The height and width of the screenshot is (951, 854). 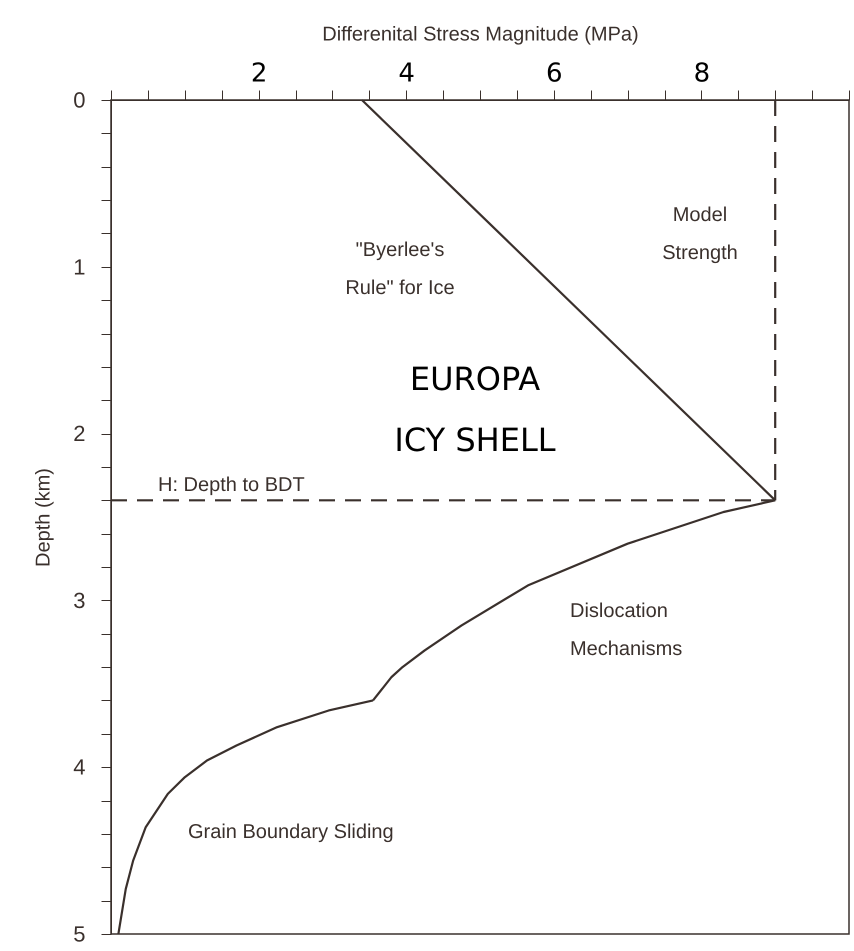 What do you see at coordinates (700, 234) in the screenshot?
I see `series-label: Model Strength` at bounding box center [700, 234].